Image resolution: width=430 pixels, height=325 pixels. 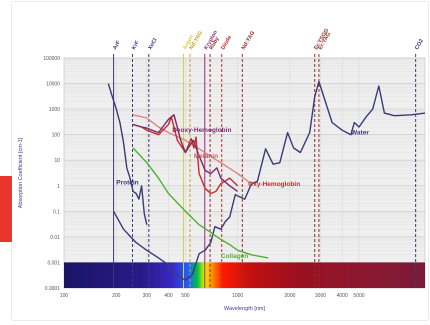 What do you see at coordinates (237, 296) in the screenshot?
I see `x-tick-label: 1000` at bounding box center [237, 296].